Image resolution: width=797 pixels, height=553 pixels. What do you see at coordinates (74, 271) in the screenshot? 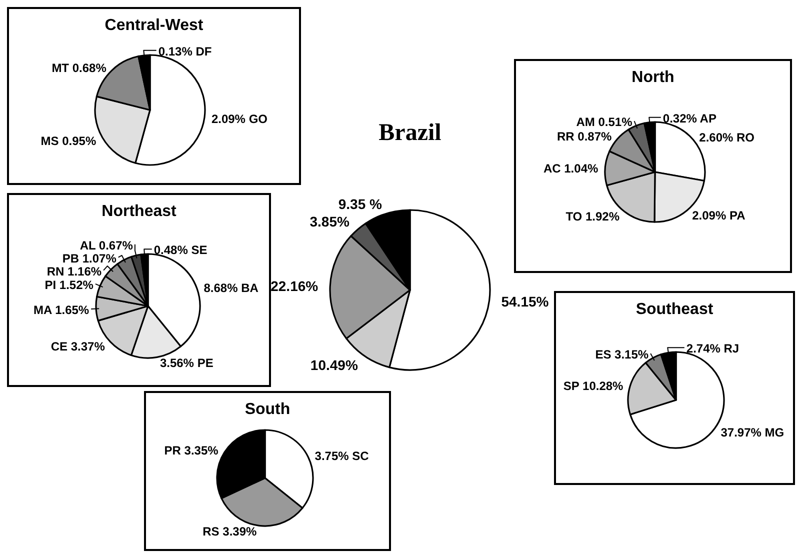
I see `slice-label: RN 1.16%` at bounding box center [74, 271].